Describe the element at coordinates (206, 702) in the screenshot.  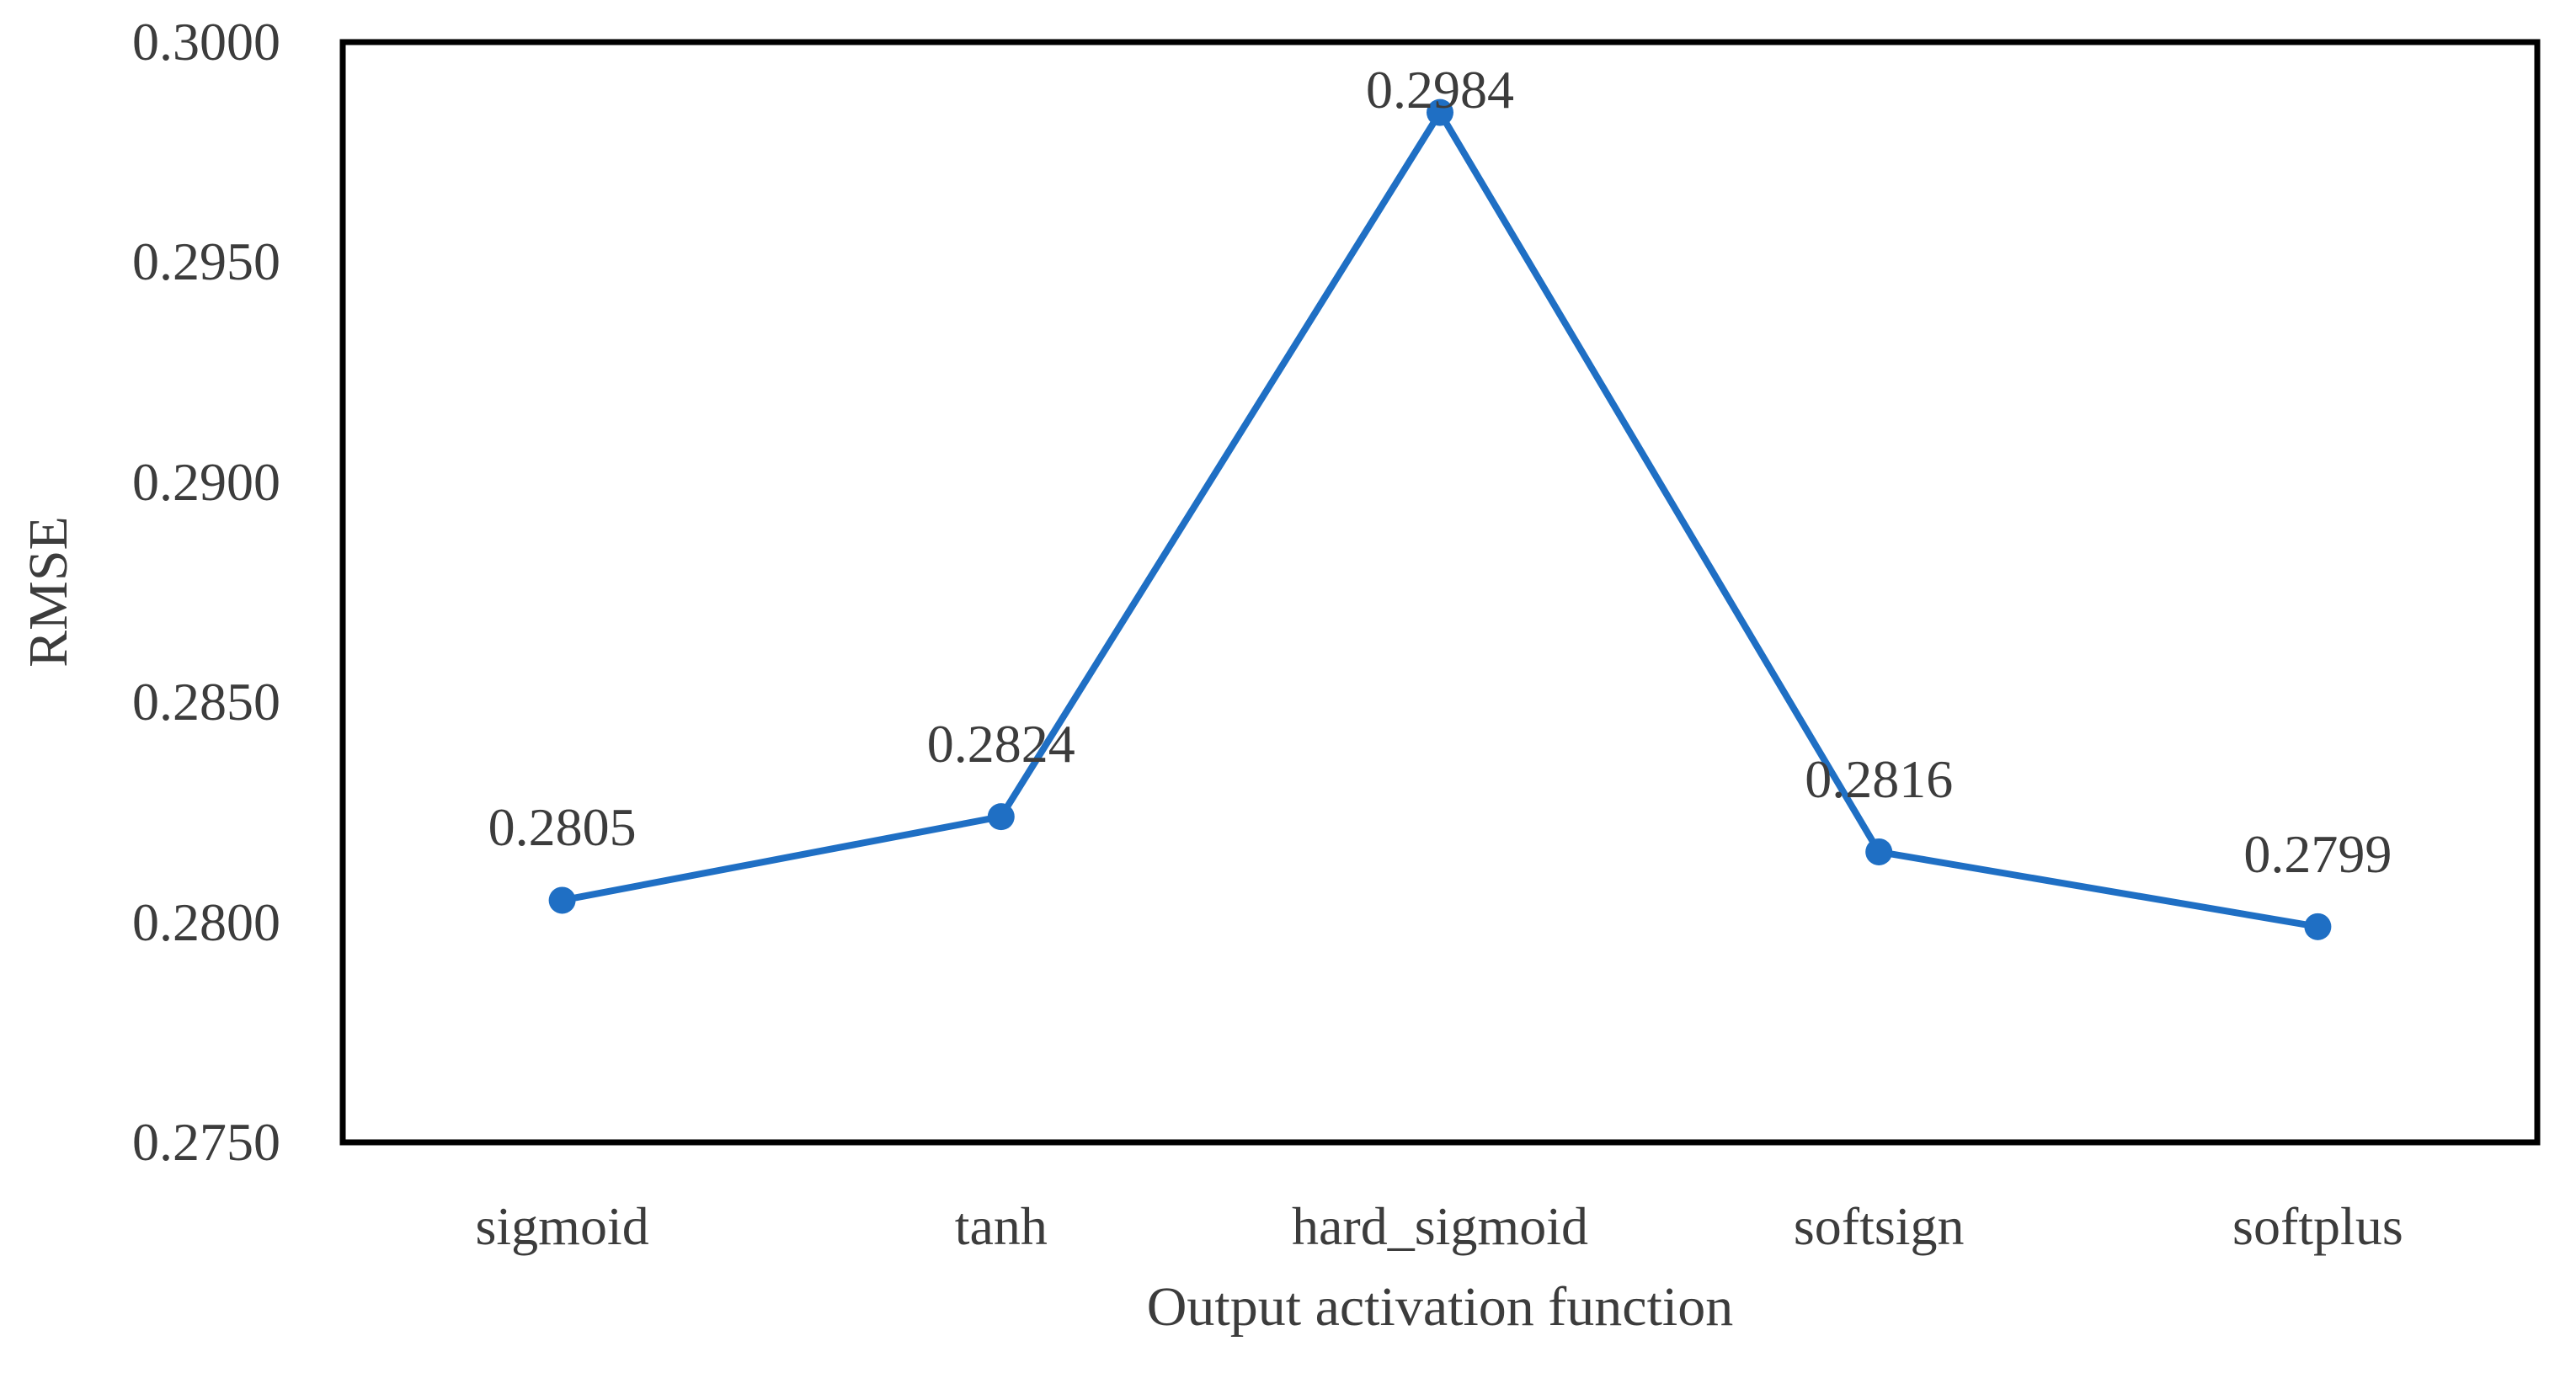
I see `y-axis-tick-label: 0.2850` at that location.